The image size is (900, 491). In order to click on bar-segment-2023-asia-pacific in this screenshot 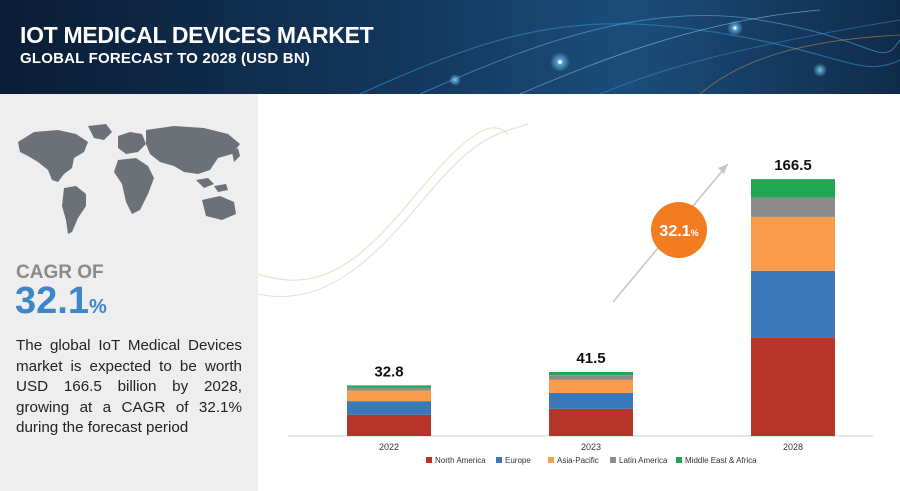, I will do `click(591, 386)`.